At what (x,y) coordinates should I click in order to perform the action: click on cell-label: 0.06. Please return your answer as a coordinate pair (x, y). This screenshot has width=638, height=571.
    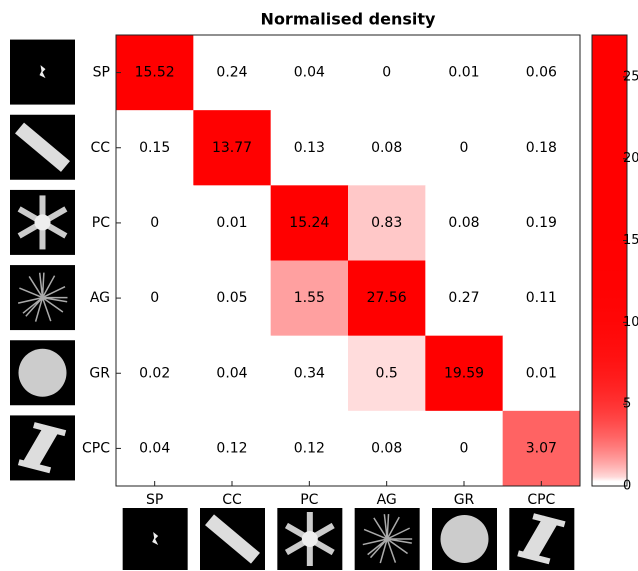
    Looking at the image, I should click on (541, 73).